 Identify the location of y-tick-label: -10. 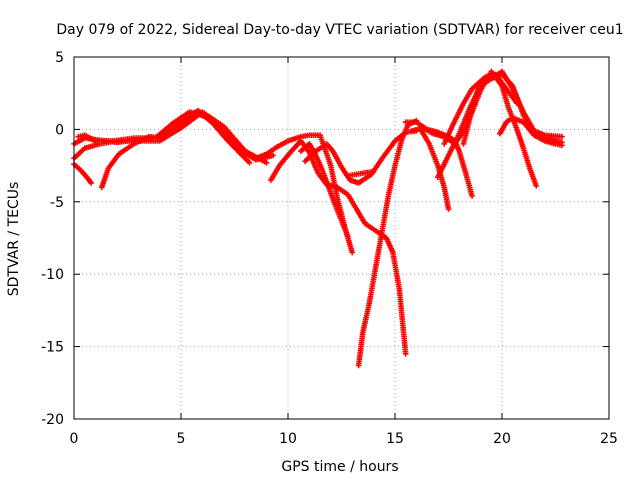
(52, 275).